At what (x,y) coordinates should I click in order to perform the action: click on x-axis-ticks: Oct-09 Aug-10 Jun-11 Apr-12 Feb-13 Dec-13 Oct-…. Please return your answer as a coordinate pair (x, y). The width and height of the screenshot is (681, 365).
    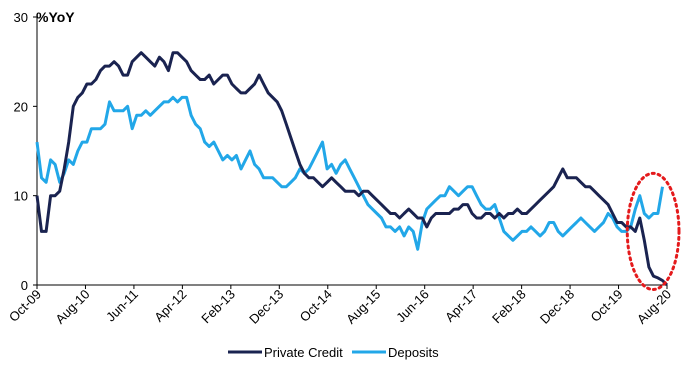
    Looking at the image, I should click on (340, 306).